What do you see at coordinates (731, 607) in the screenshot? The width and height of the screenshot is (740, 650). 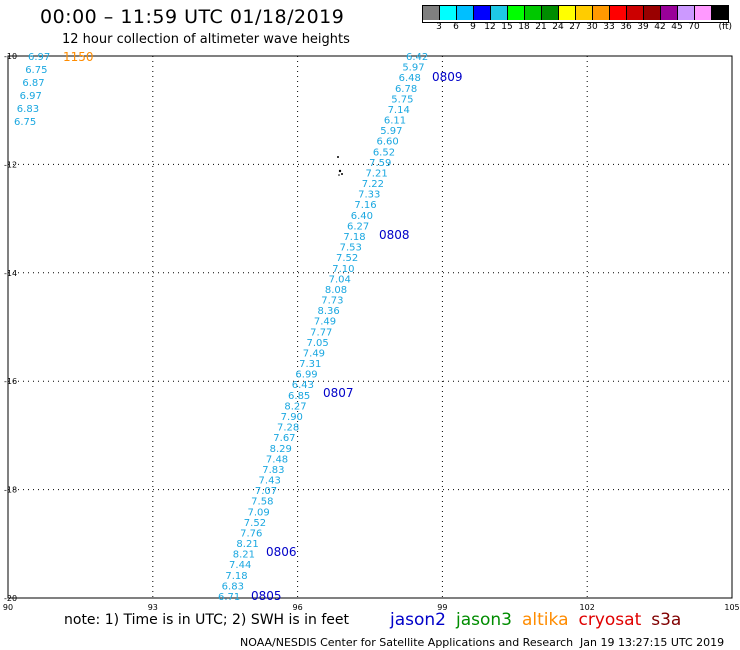 I see `x-tick-label: 105` at bounding box center [731, 607].